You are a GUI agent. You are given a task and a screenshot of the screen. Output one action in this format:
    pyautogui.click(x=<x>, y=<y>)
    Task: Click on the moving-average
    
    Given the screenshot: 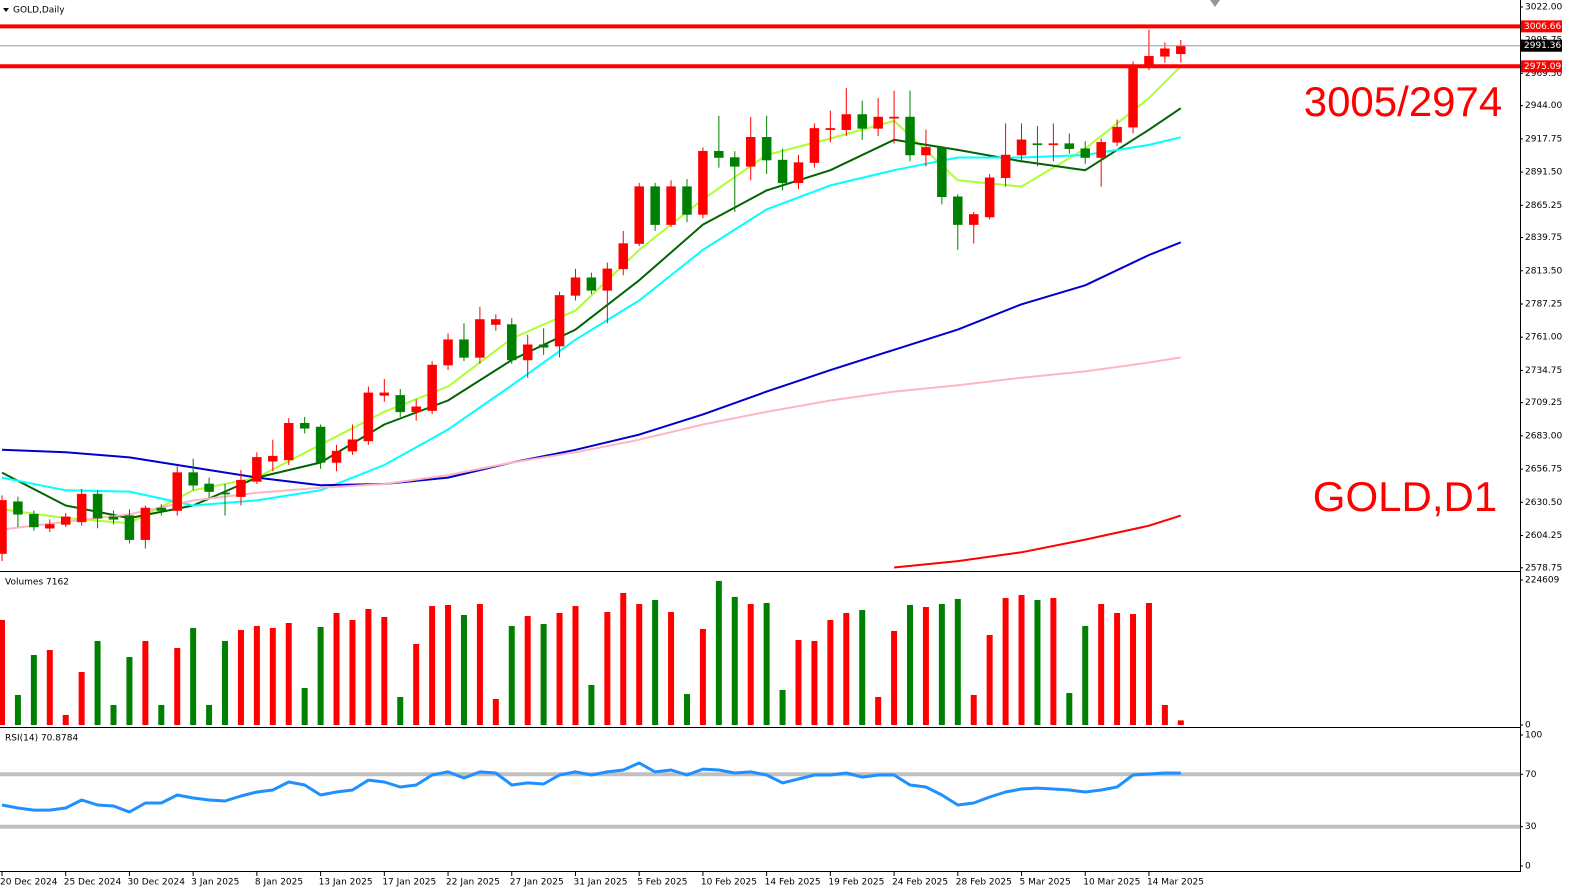 What is the action you would take?
    pyautogui.click(x=1038, y=541)
    